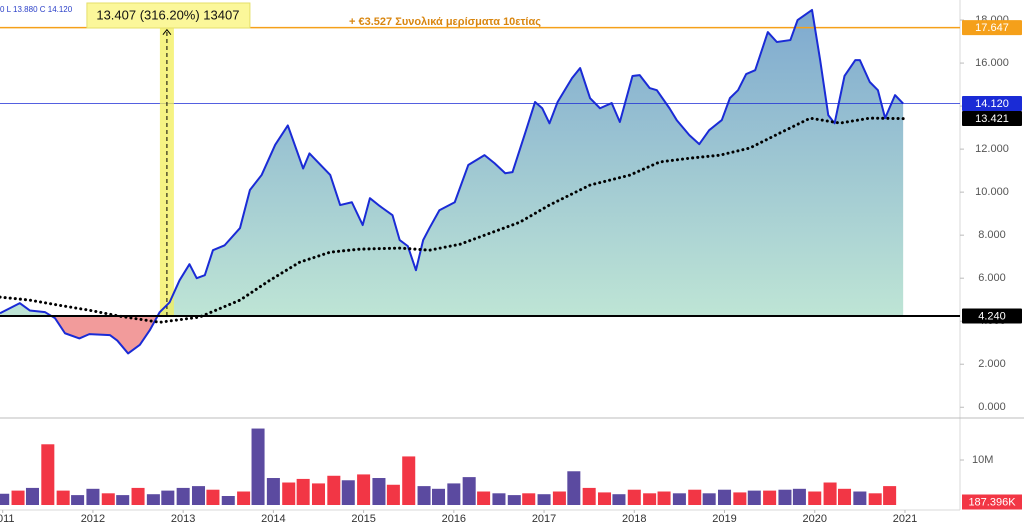  What do you see at coordinates (36, 9) in the screenshot?
I see `ohlc-legend: 0 L 13.880 C 14.120` at bounding box center [36, 9].